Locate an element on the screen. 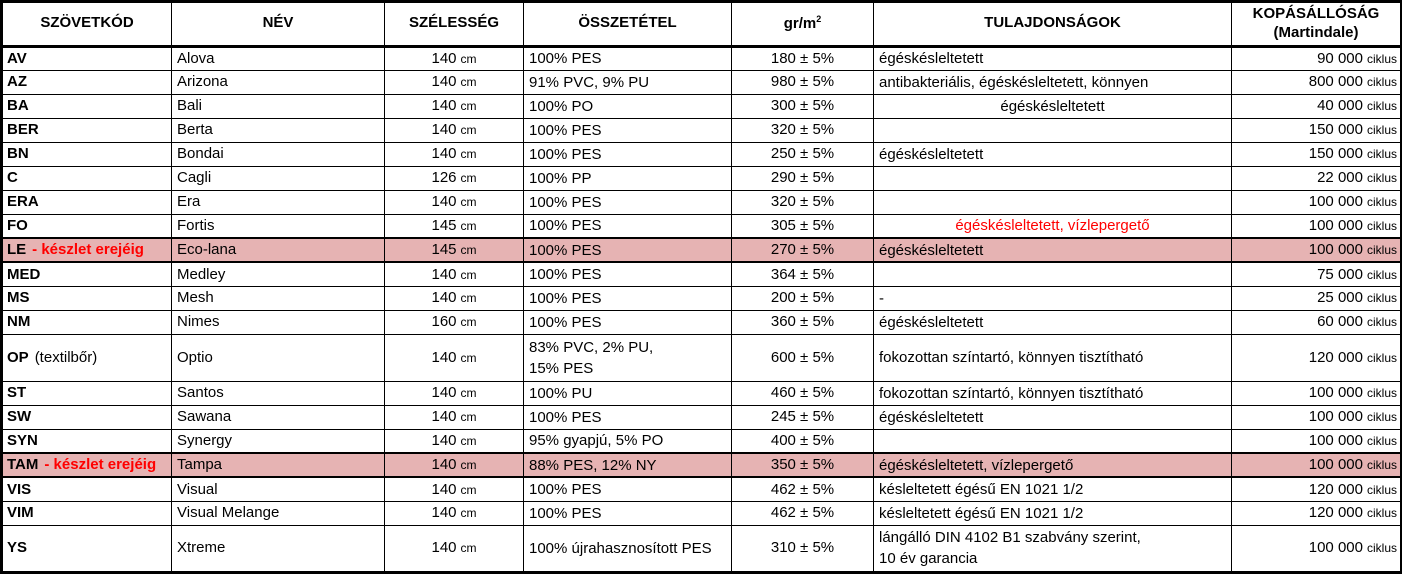  weight-cell: 364 ± 5% is located at coordinates (802, 274).